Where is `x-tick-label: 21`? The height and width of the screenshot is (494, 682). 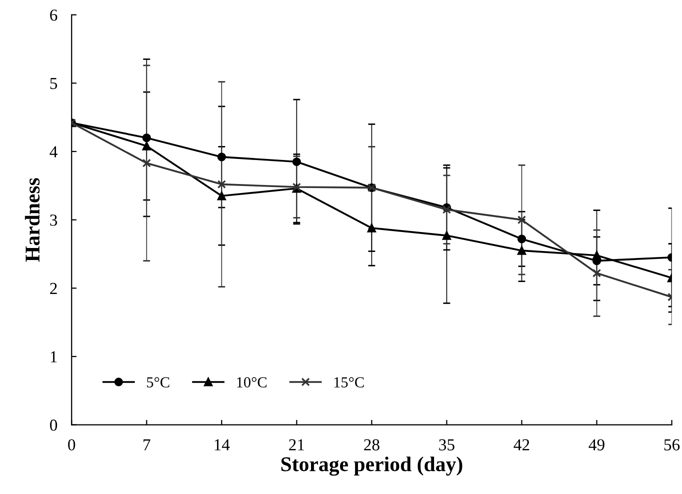 x-tick-label: 21 is located at coordinates (296, 444).